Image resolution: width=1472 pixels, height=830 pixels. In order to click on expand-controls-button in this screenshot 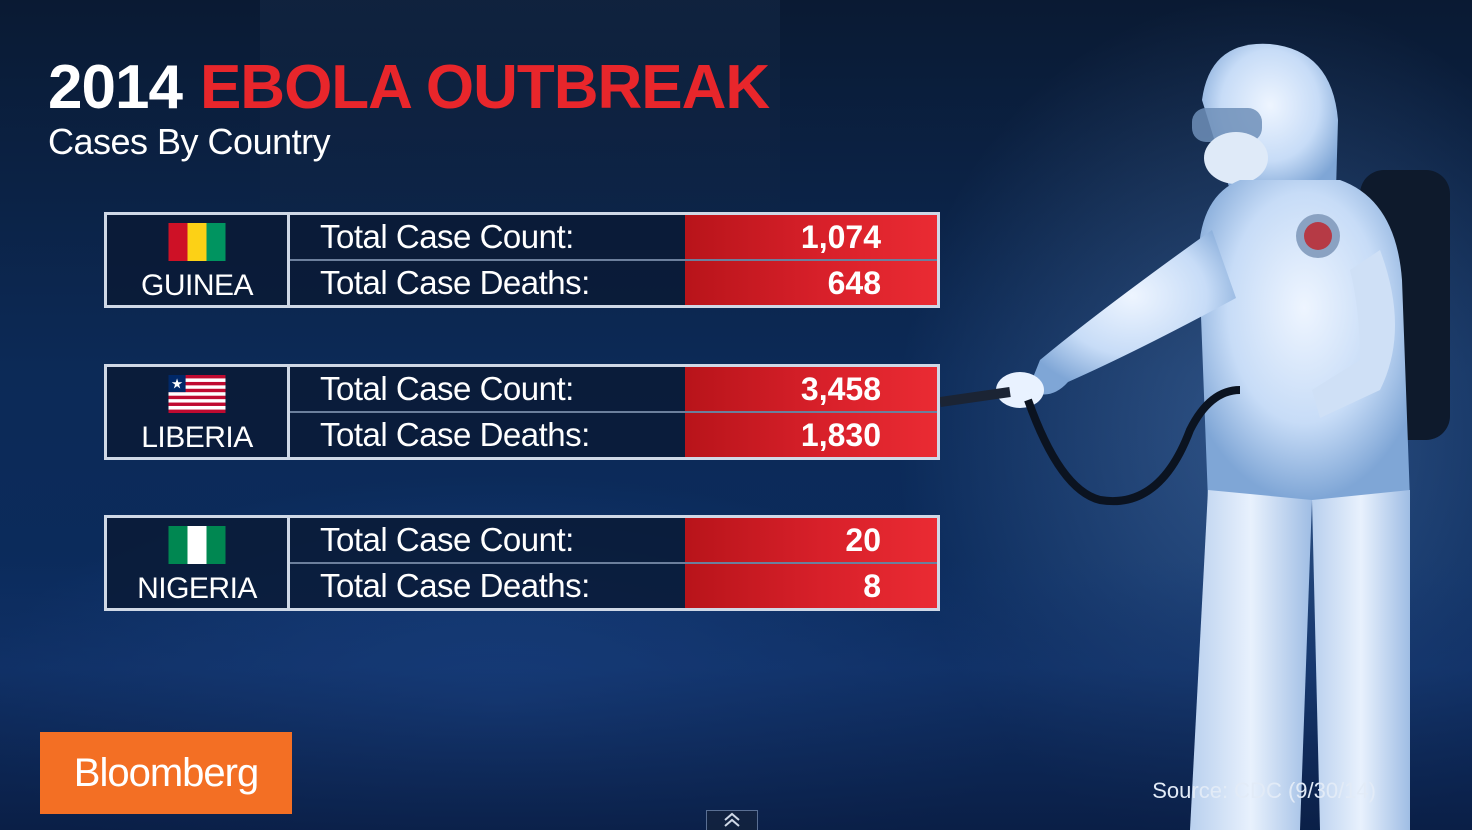, I will do `click(732, 820)`.